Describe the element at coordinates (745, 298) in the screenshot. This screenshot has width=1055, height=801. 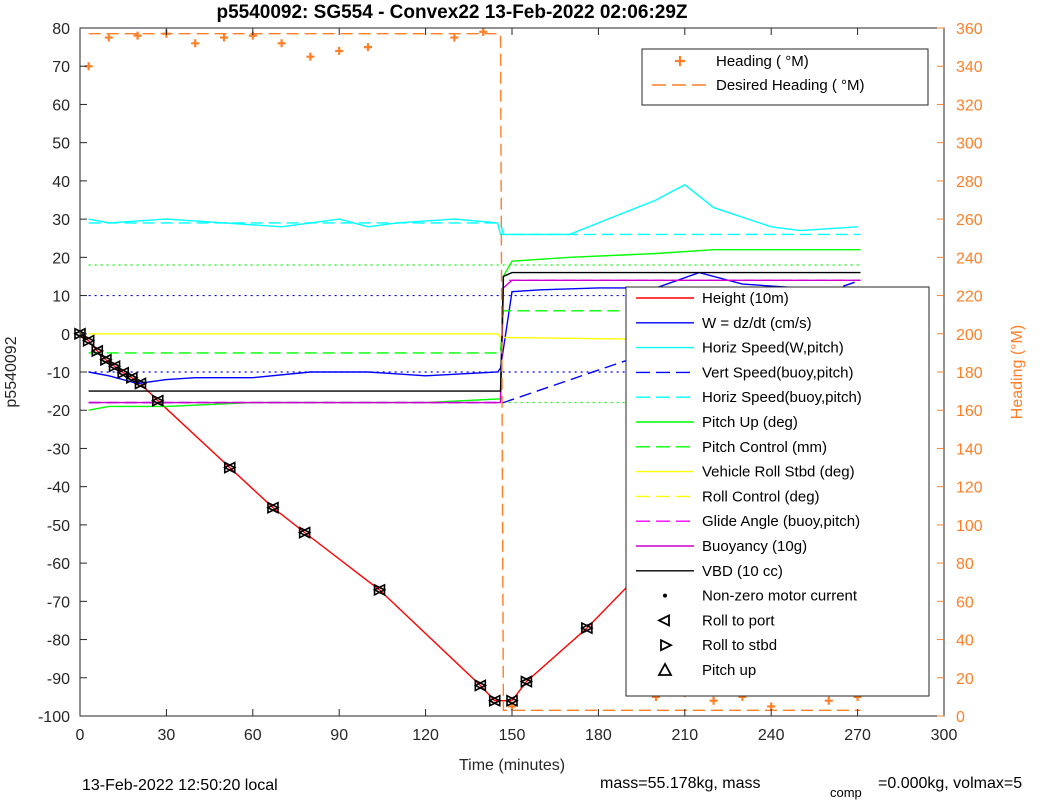
I see `legend-label: Height (10m)` at that location.